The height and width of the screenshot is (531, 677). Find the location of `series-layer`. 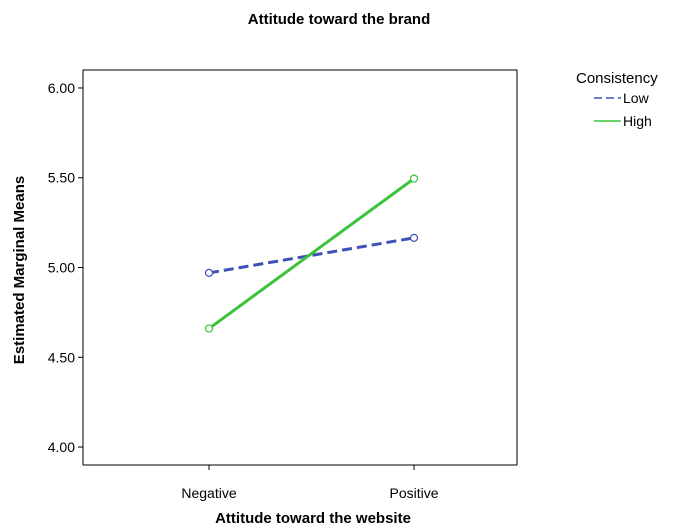

series-layer is located at coordinates (312, 253).